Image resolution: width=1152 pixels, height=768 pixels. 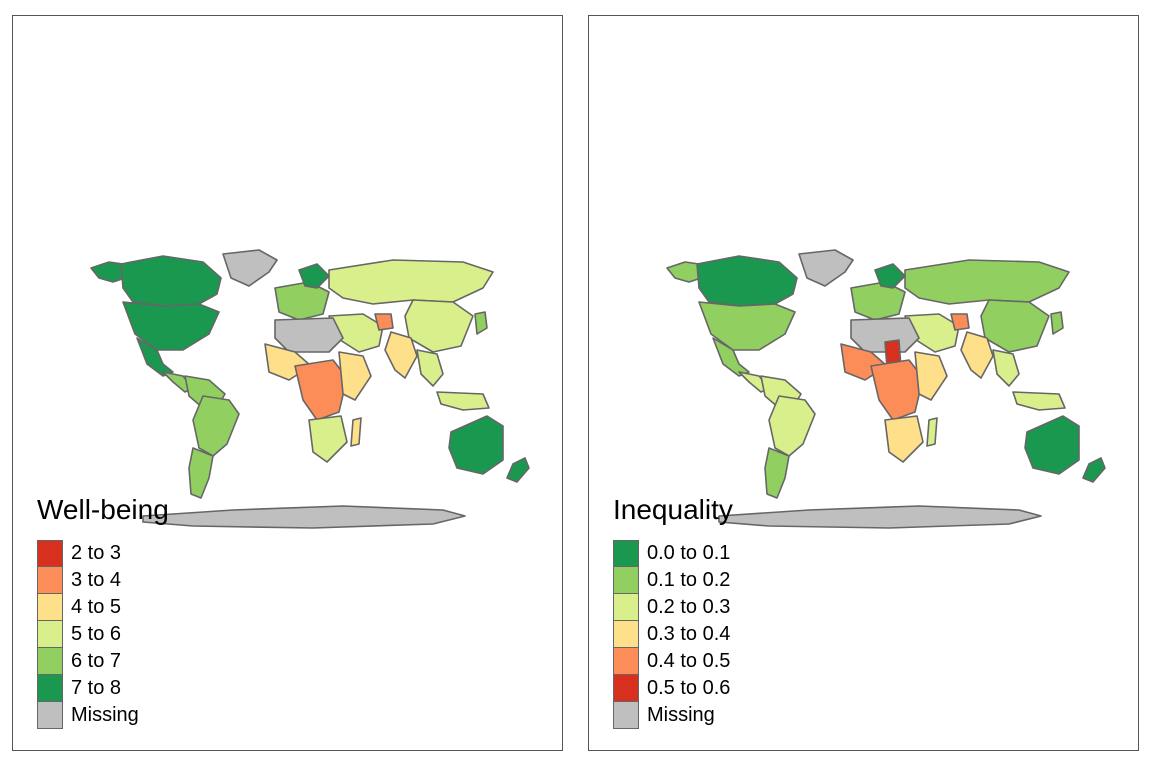 I want to click on wellbeing-world-map, so click(x=310, y=389).